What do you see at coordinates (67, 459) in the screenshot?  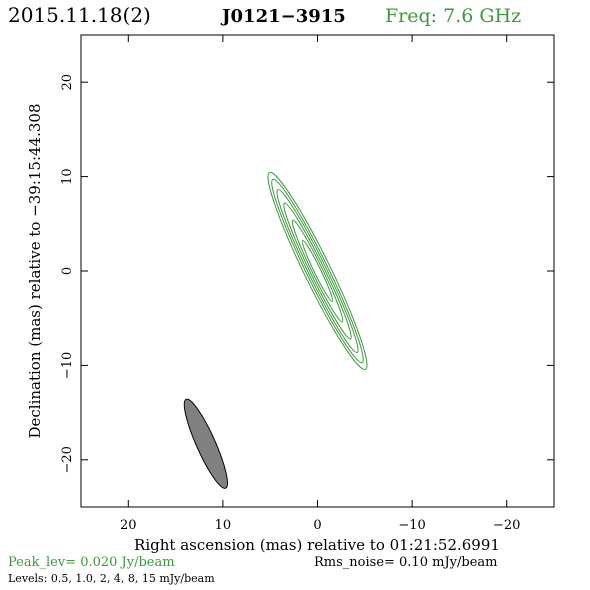 I see `y-tick-label: −20` at bounding box center [67, 459].